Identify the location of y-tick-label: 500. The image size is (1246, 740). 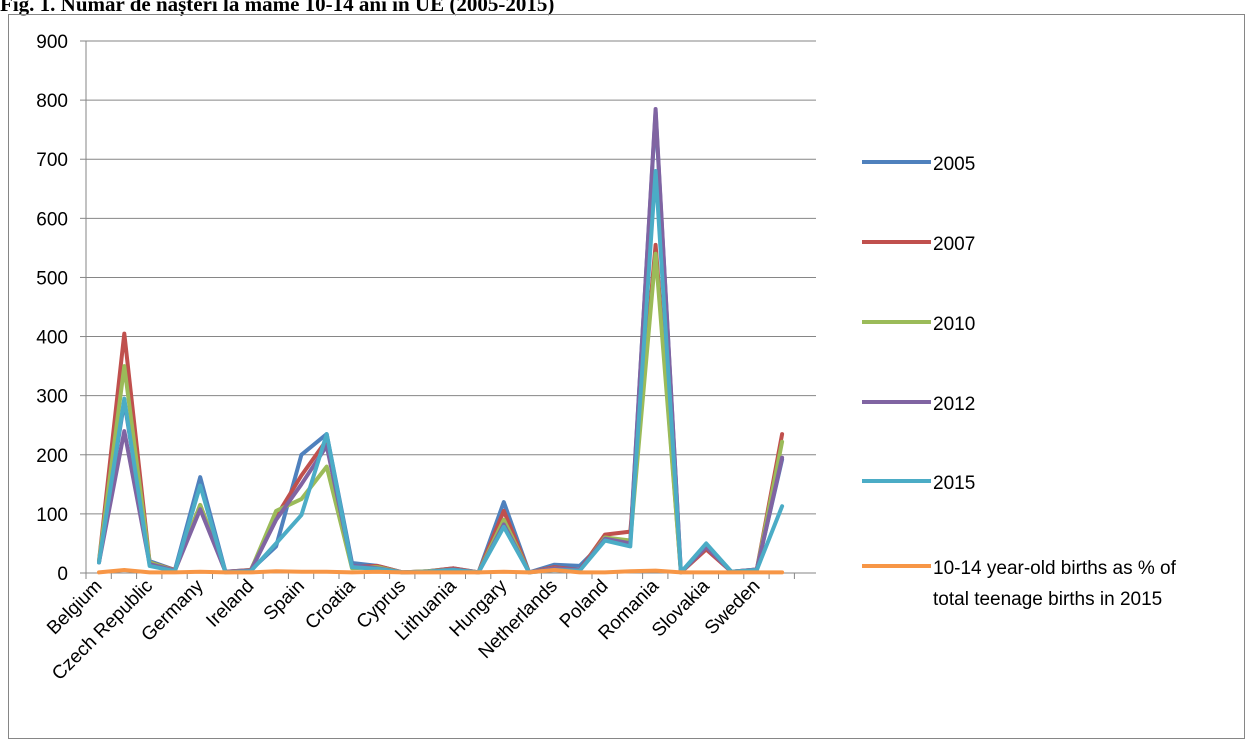
(52, 278).